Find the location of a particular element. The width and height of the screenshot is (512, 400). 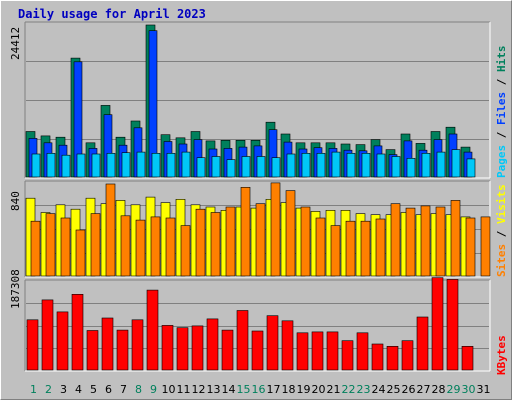

x-tick-label-day-22: 22 is located at coordinates (349, 389).